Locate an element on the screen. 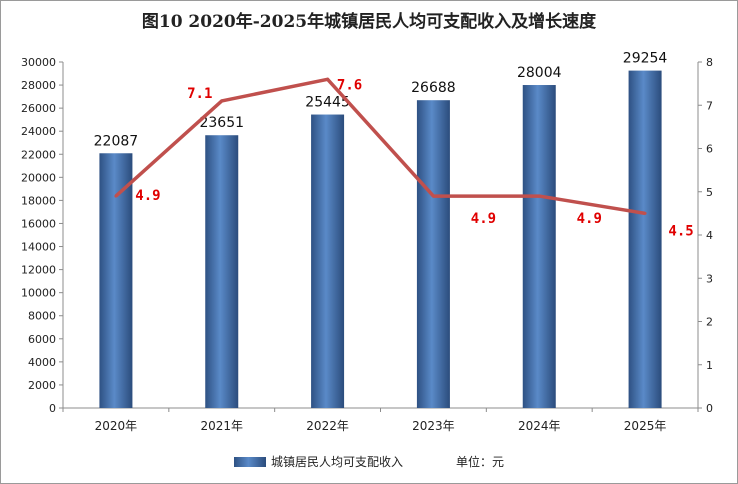 This screenshot has height=484, width=738. x-category-label: 2024年 is located at coordinates (539, 426).